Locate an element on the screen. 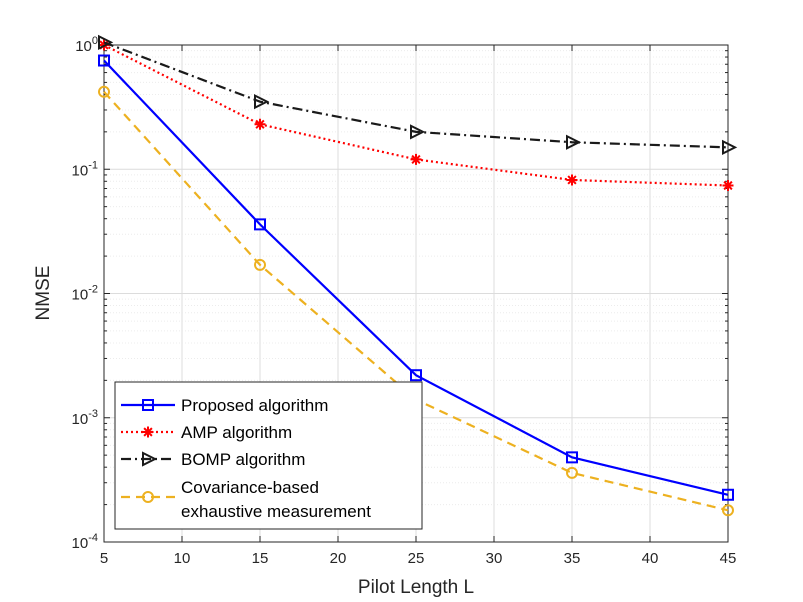 This screenshot has width=803, height=602. series-line is located at coordinates (416, 95).